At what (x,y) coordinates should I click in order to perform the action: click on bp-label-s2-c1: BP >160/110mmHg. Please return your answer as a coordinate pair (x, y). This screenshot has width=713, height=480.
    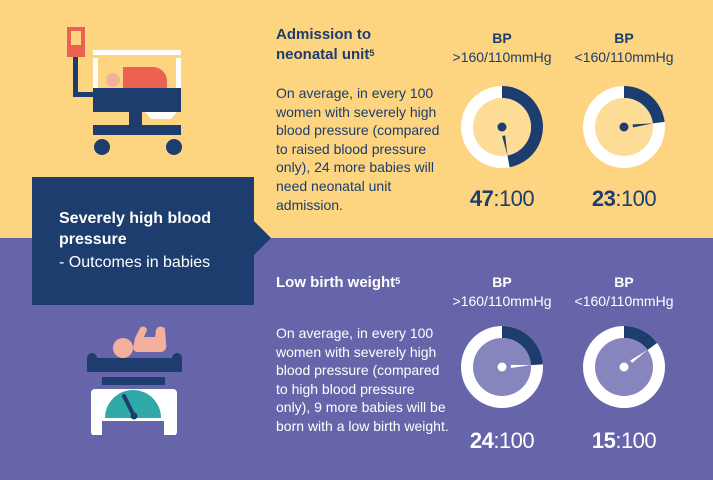
    Looking at the image, I should click on (502, 292).